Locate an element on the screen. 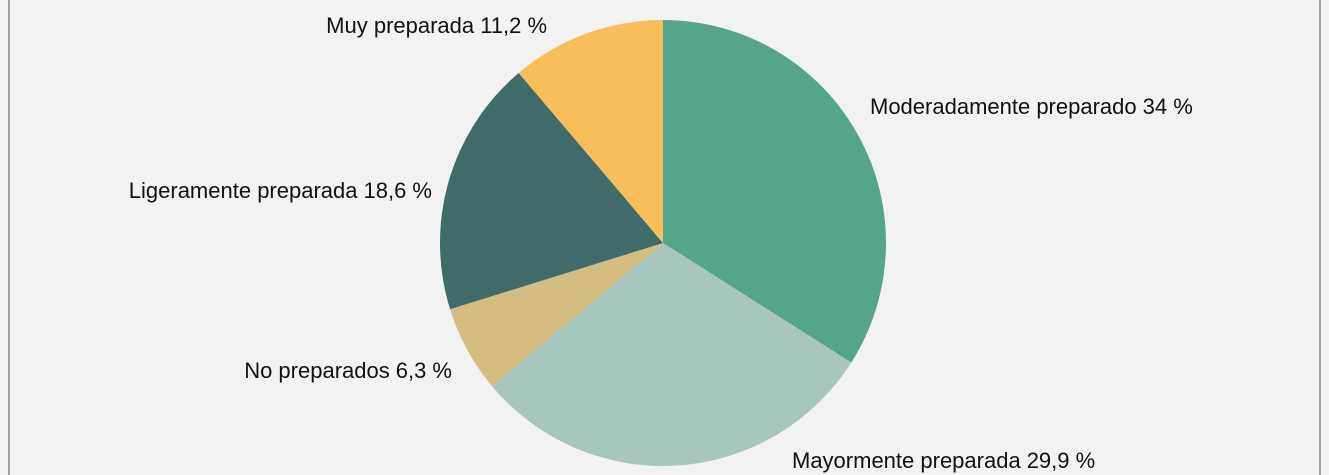 The height and width of the screenshot is (475, 1329). slice-label: No preparados 6,3 % is located at coordinates (348, 370).